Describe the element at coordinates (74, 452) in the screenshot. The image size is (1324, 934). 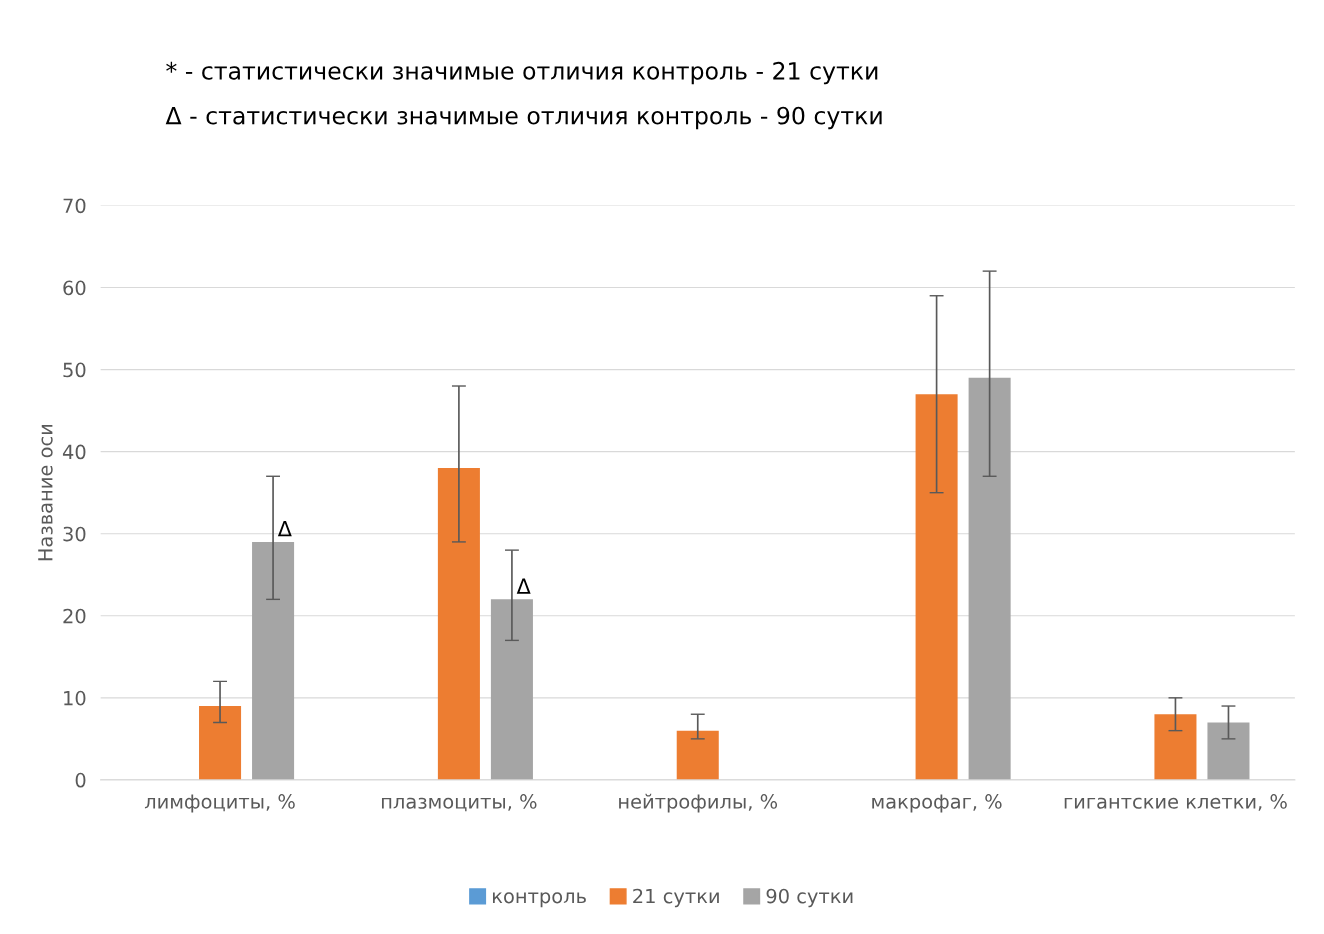
I see `y-tick-label: 40` at that location.